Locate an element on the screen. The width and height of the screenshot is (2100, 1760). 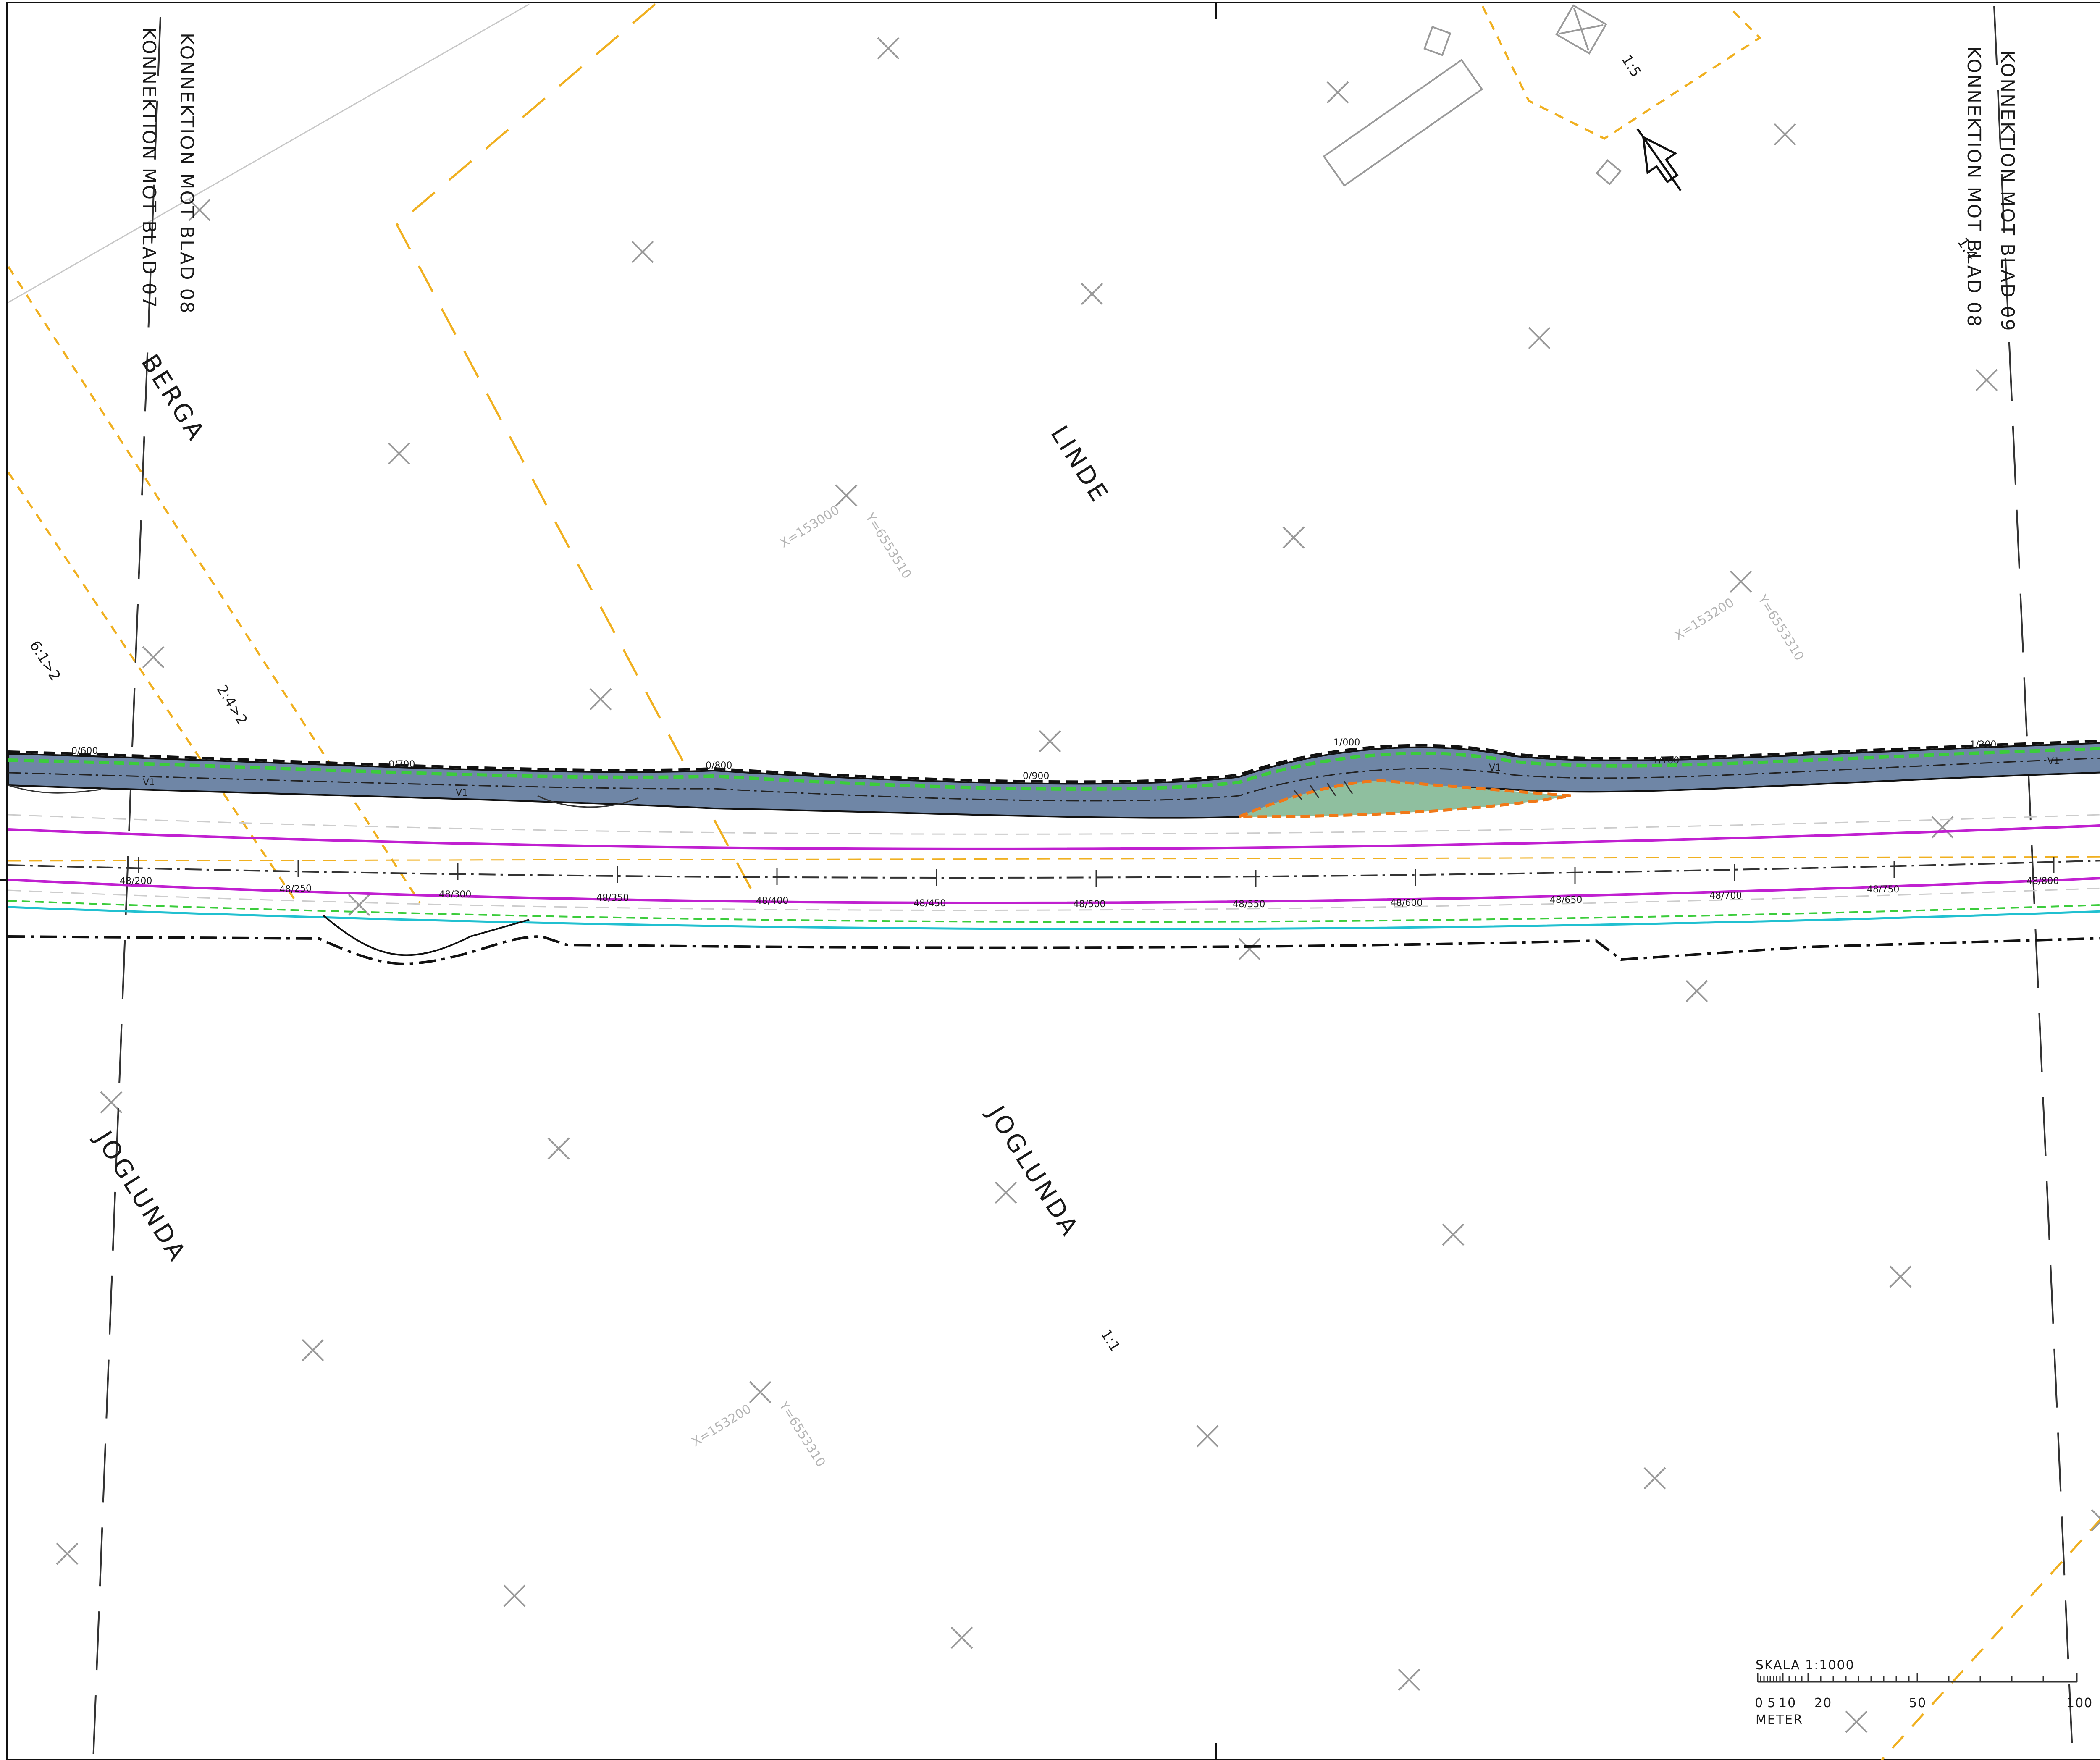
main-chainage-label: 48/200 is located at coordinates (136, 881).